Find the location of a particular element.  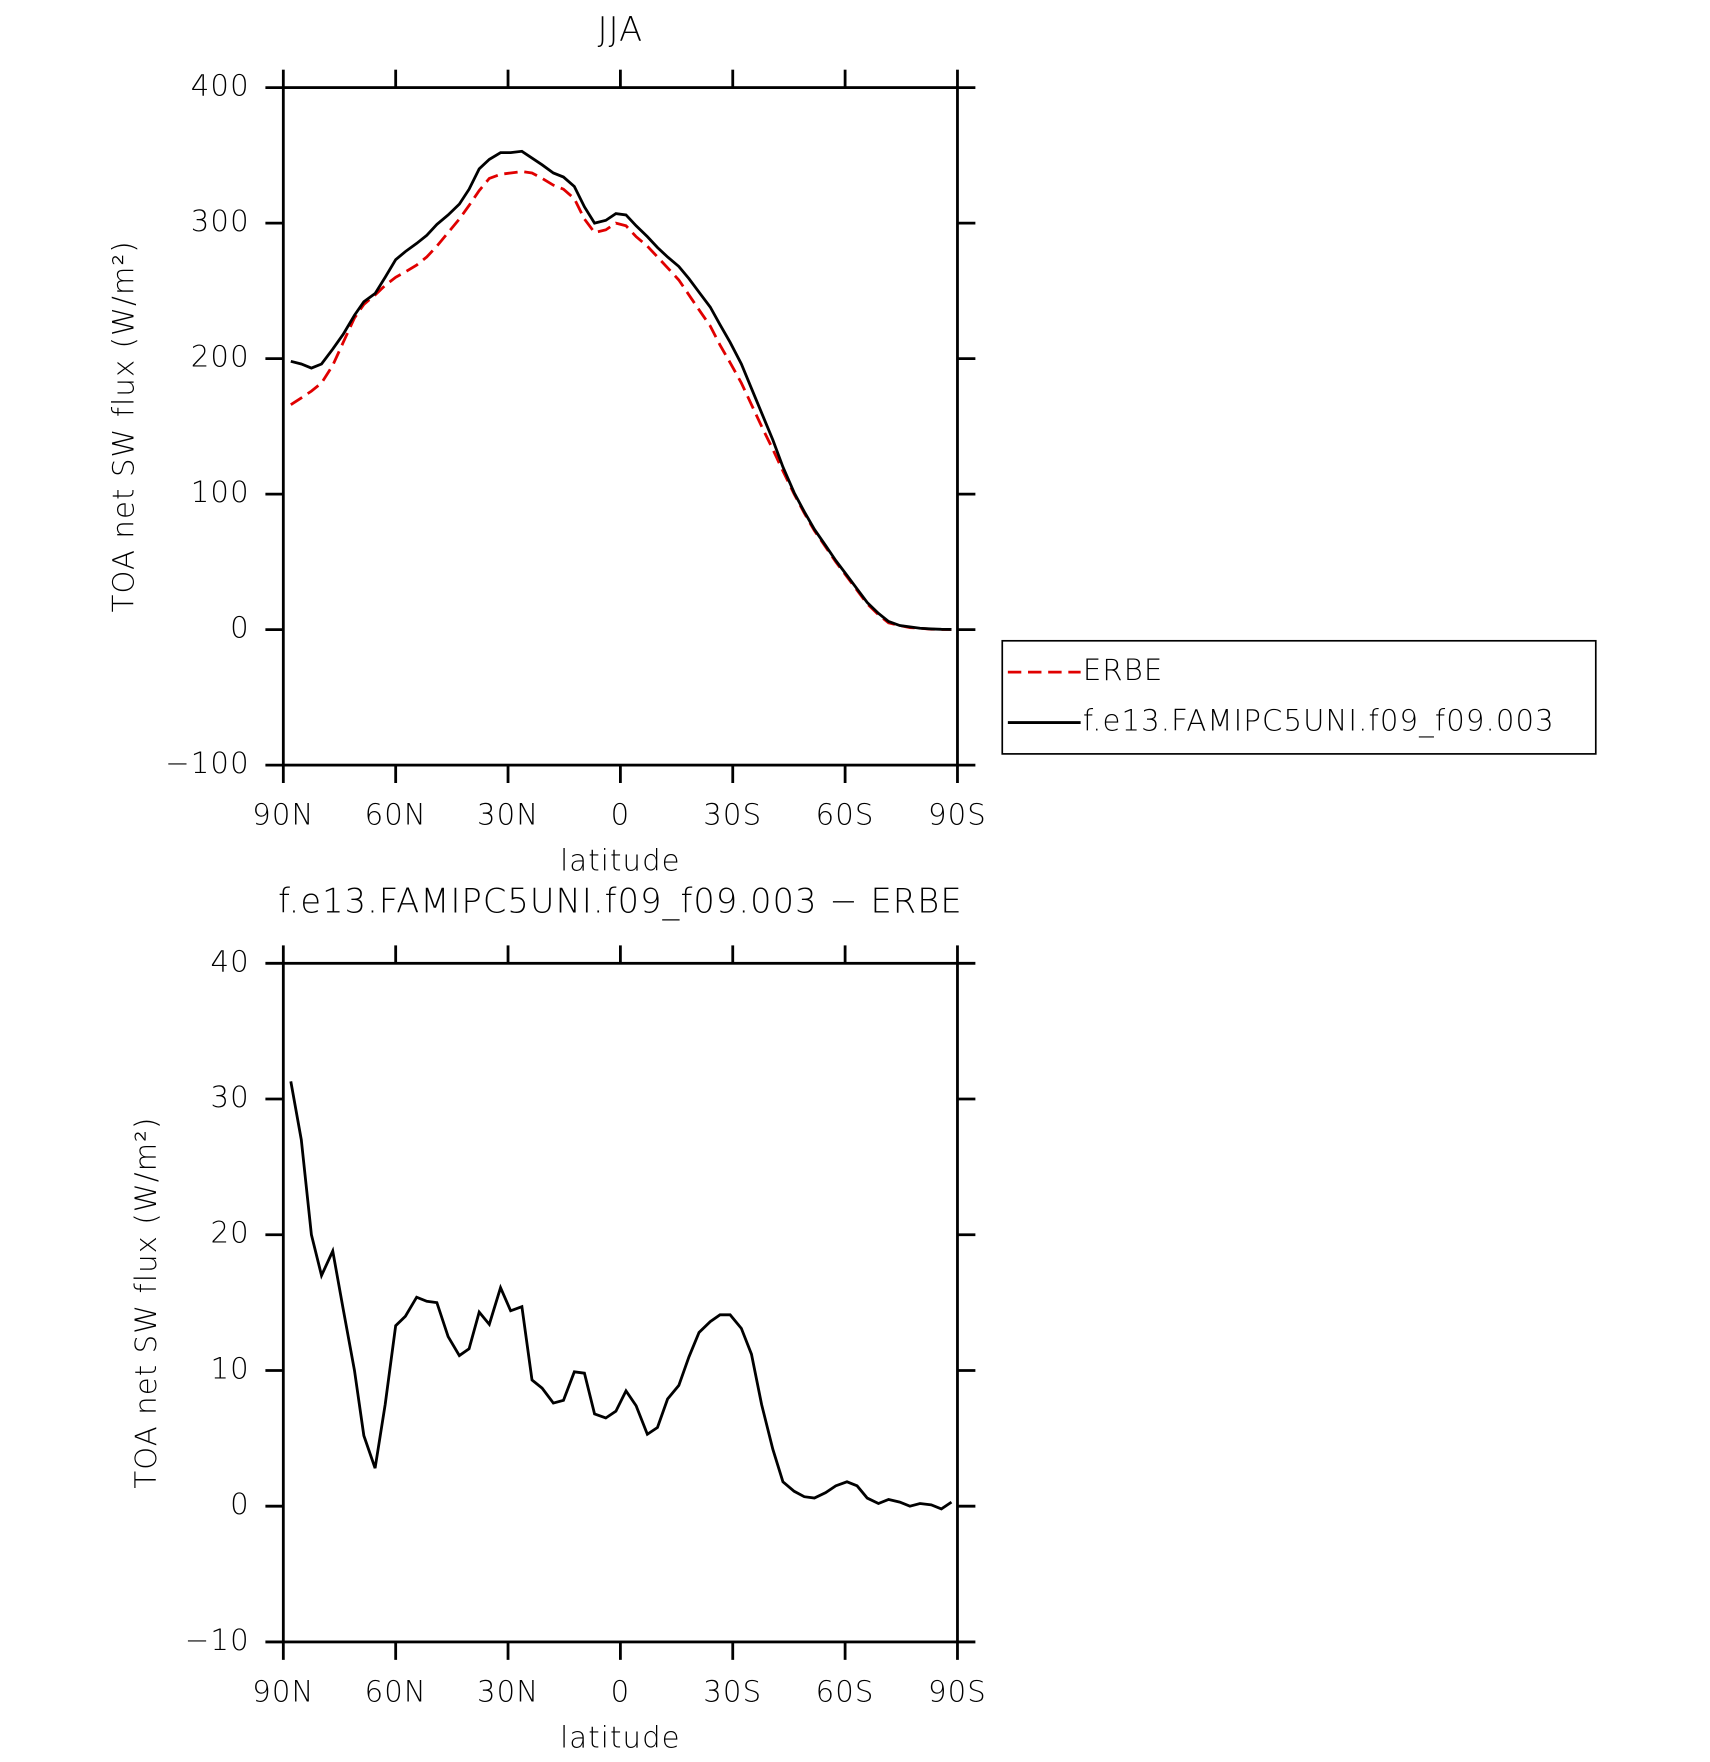

legend-box is located at coordinates (1299, 697).